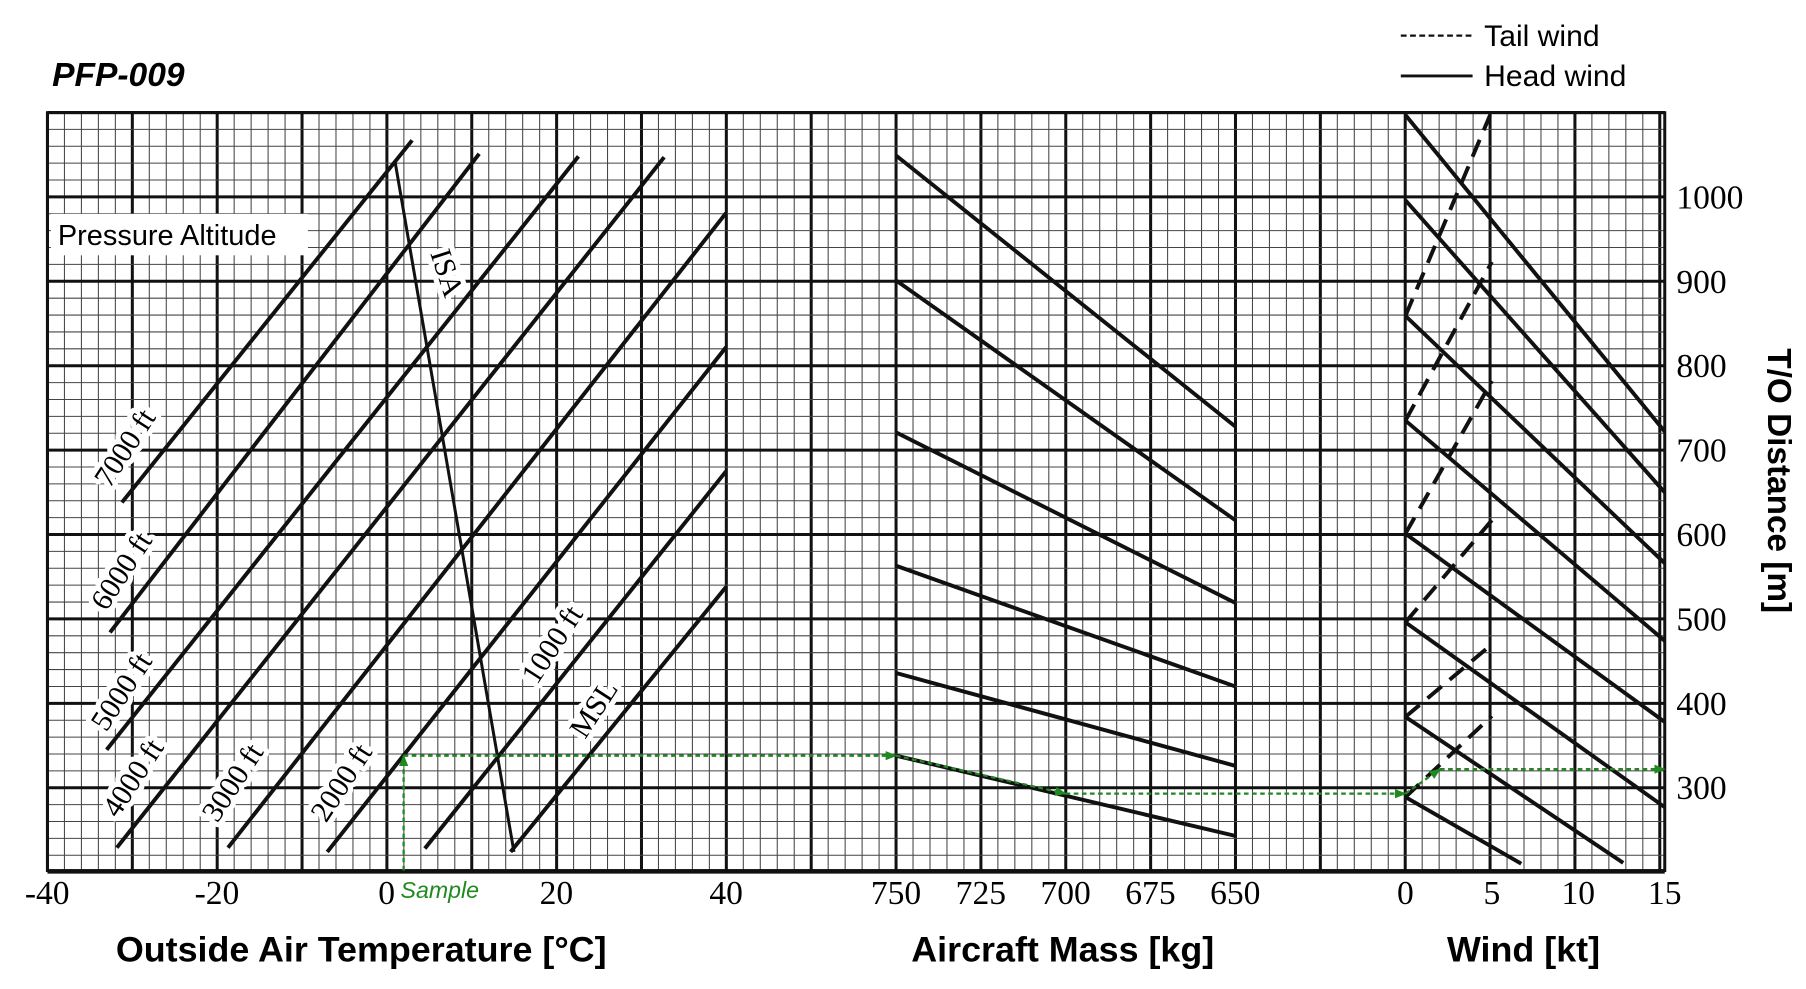 Image resolution: width=1806 pixels, height=989 pixels. Describe the element at coordinates (1065, 893) in the screenshot. I see `x-tick-label: 700` at that location.